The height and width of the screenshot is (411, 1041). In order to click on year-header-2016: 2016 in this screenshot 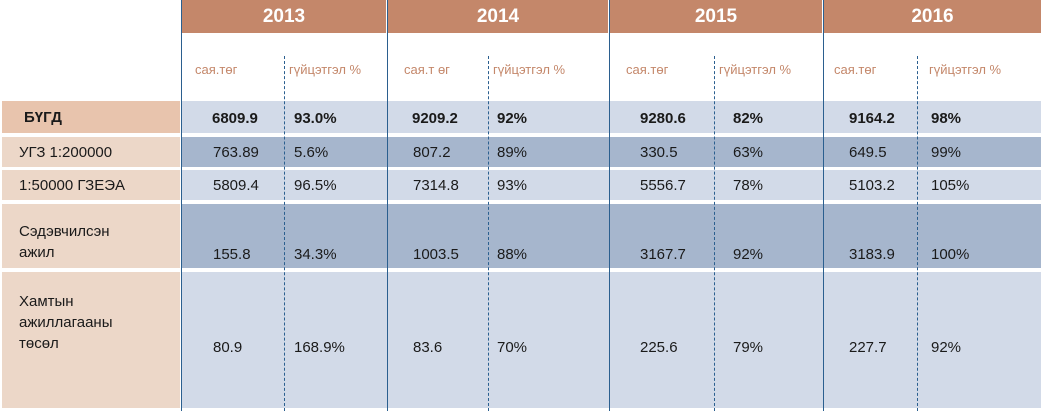, I will do `click(932, 16)`.